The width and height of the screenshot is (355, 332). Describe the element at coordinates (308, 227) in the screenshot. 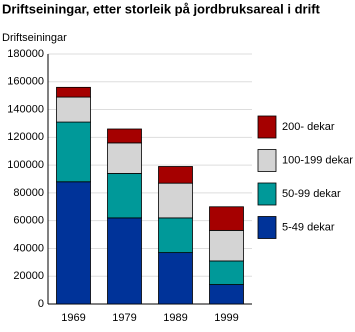

I see `legend-label: 5-49 dekar` at that location.